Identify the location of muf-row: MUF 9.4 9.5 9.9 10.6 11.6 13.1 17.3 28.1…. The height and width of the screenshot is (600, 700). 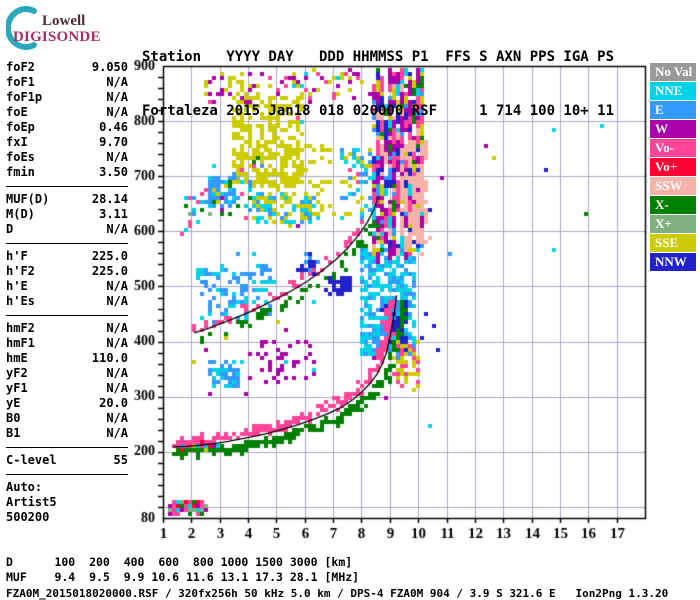
(183, 577).